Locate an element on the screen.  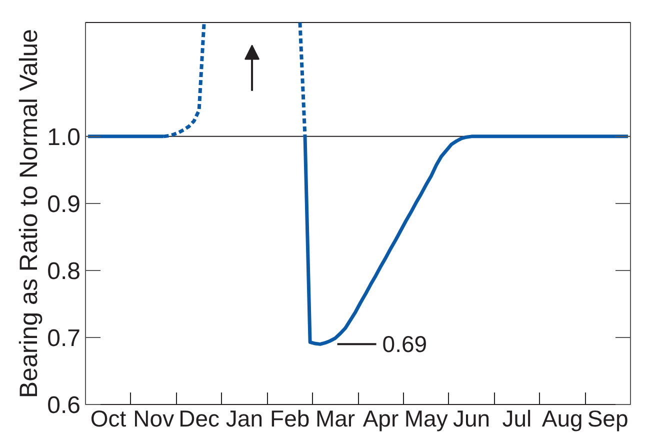
annotation: 0.69 is located at coordinates (405, 344).